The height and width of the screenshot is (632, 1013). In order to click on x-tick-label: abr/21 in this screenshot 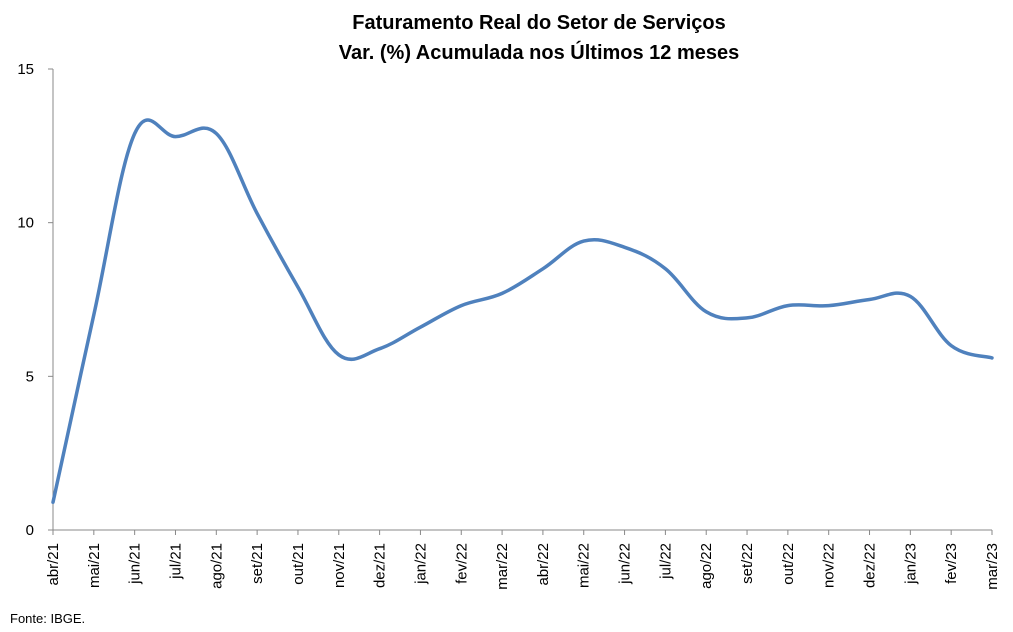, I will do `click(53, 564)`.